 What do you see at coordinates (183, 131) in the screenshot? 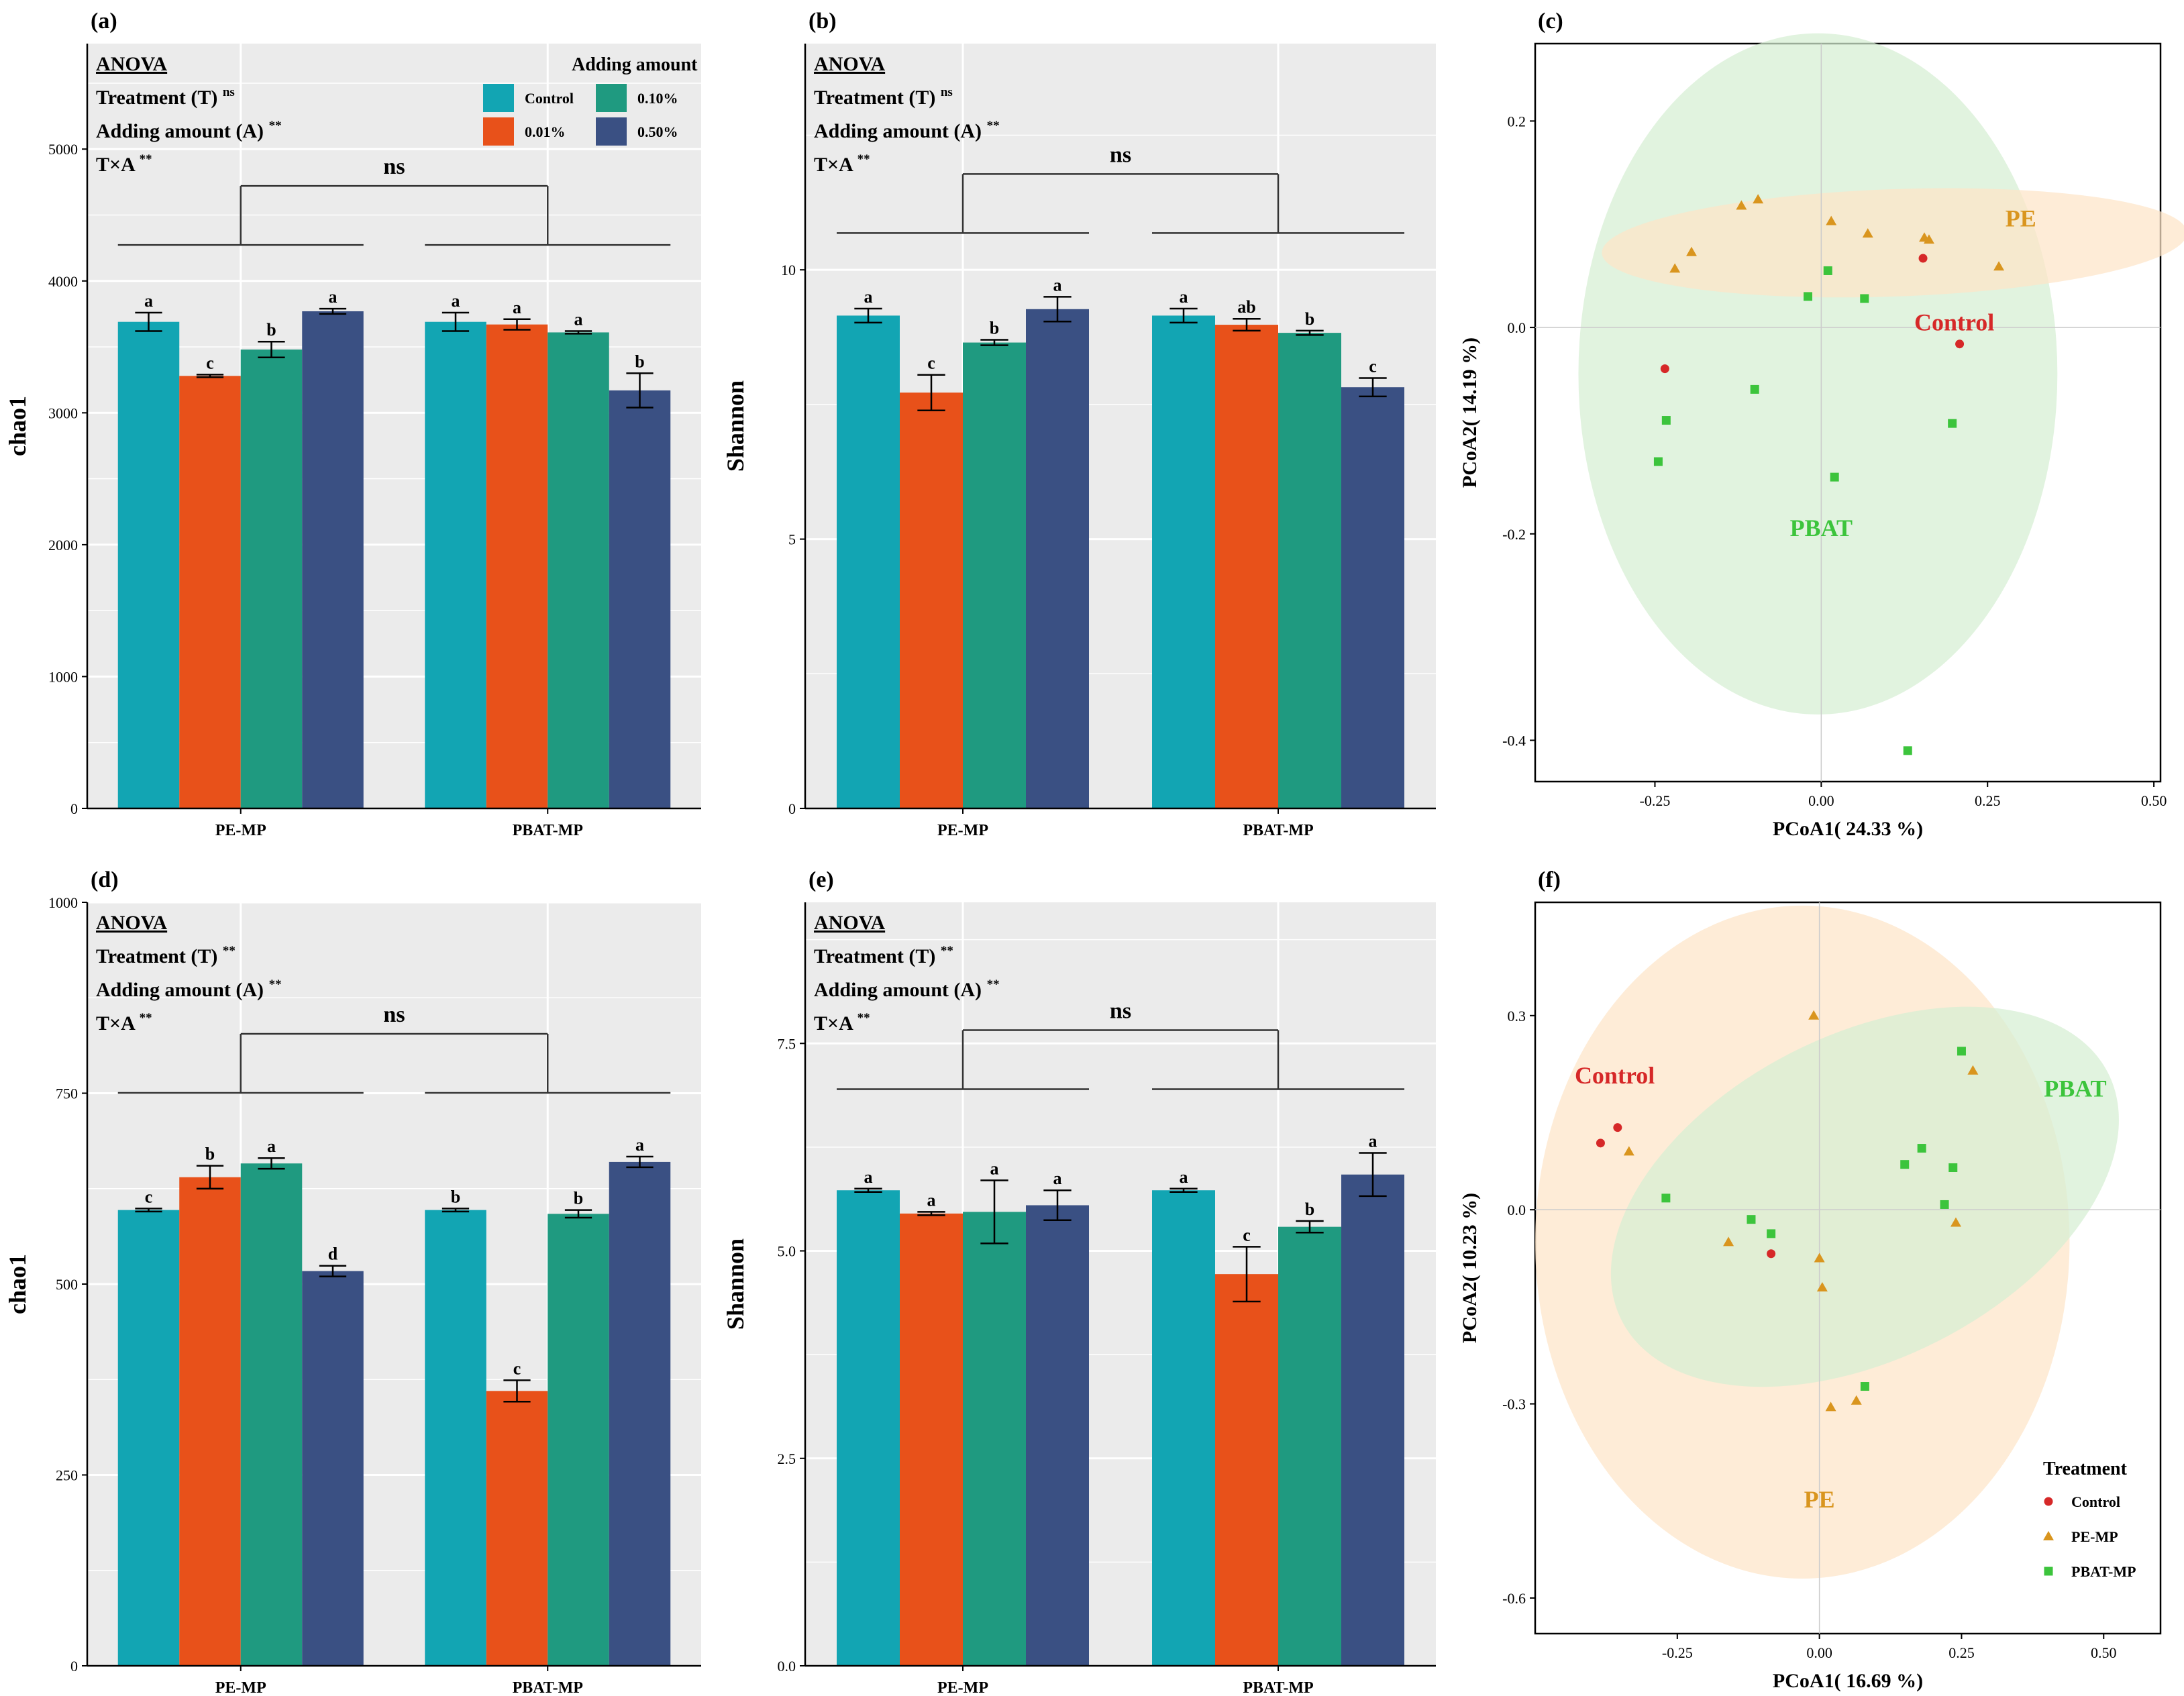
I see `anova-term: Adding amount (A)` at bounding box center [183, 131].